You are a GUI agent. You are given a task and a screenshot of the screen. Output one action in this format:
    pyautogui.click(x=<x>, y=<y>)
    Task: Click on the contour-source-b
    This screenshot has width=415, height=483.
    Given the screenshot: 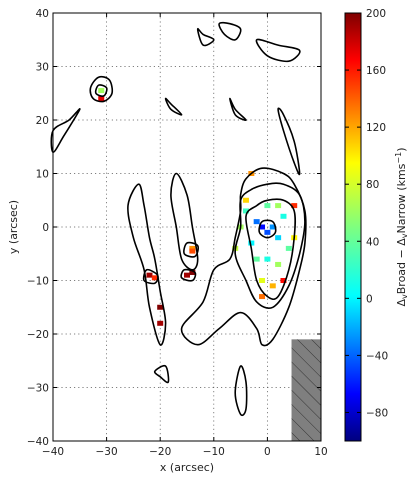 What is the action you would take?
    pyautogui.click(x=188, y=275)
    